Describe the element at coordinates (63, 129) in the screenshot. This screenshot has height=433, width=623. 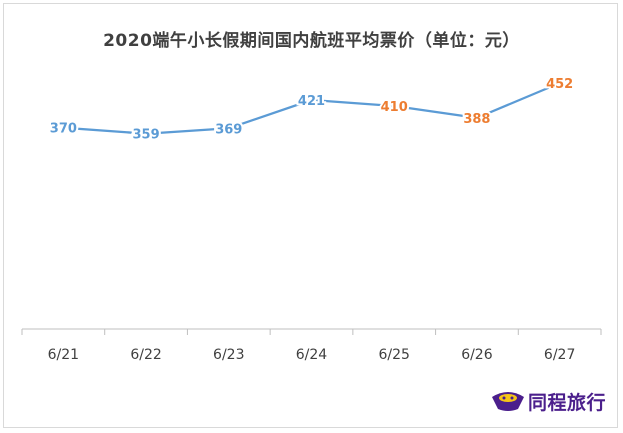
I see `data-label: 370` at that location.